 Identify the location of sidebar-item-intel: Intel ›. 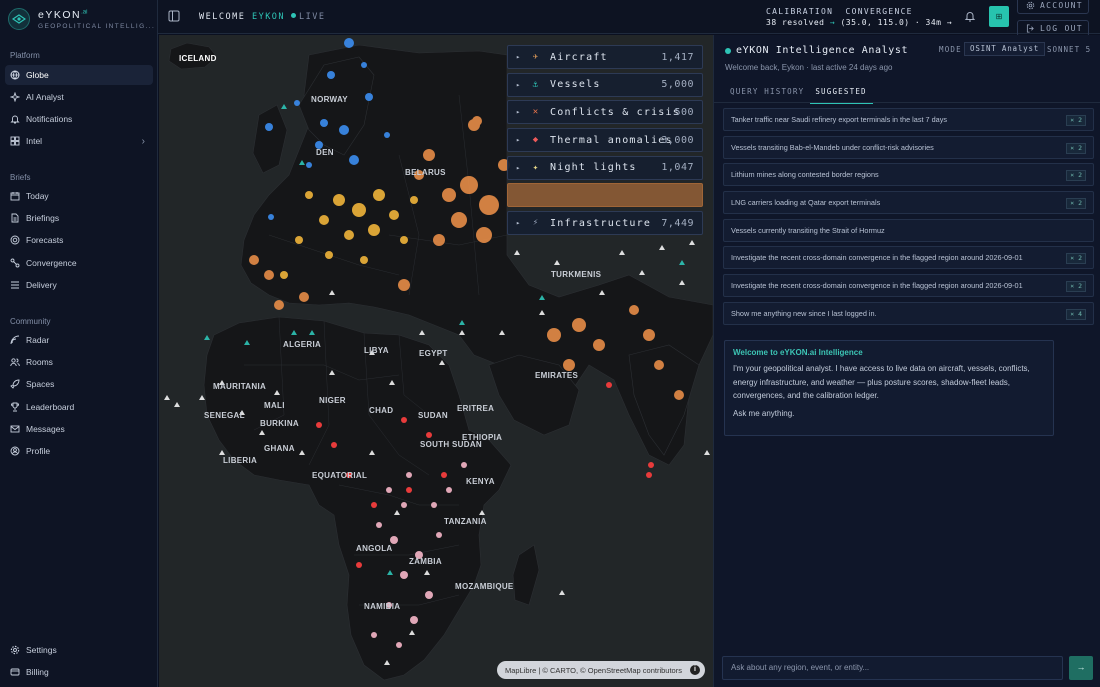
(79, 141).